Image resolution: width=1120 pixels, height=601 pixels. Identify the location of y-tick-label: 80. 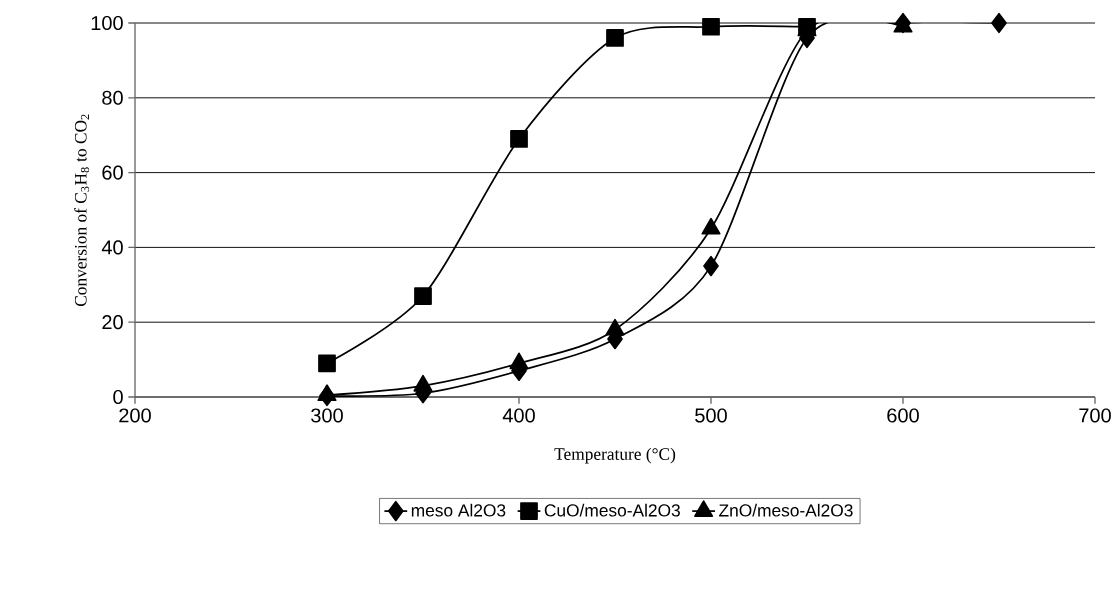
(112, 97).